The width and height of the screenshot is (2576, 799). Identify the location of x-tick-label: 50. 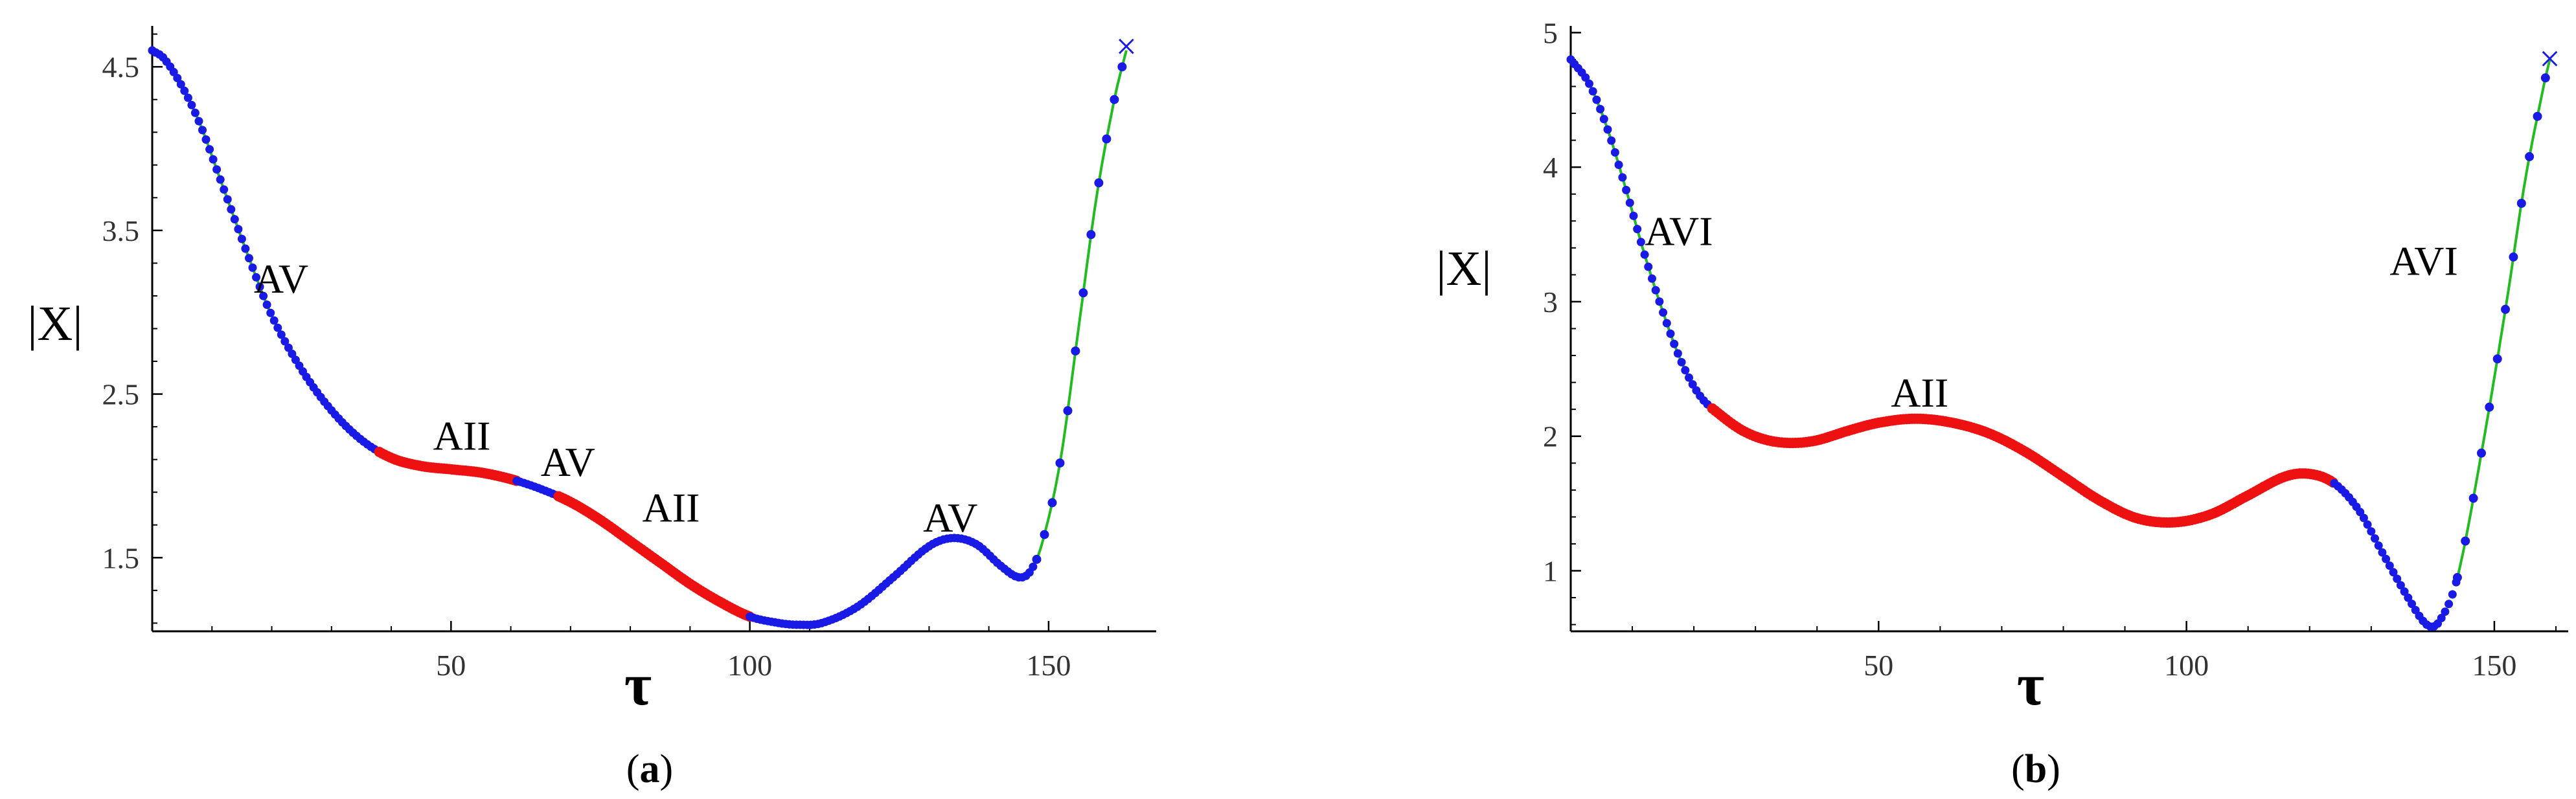
(1879, 665).